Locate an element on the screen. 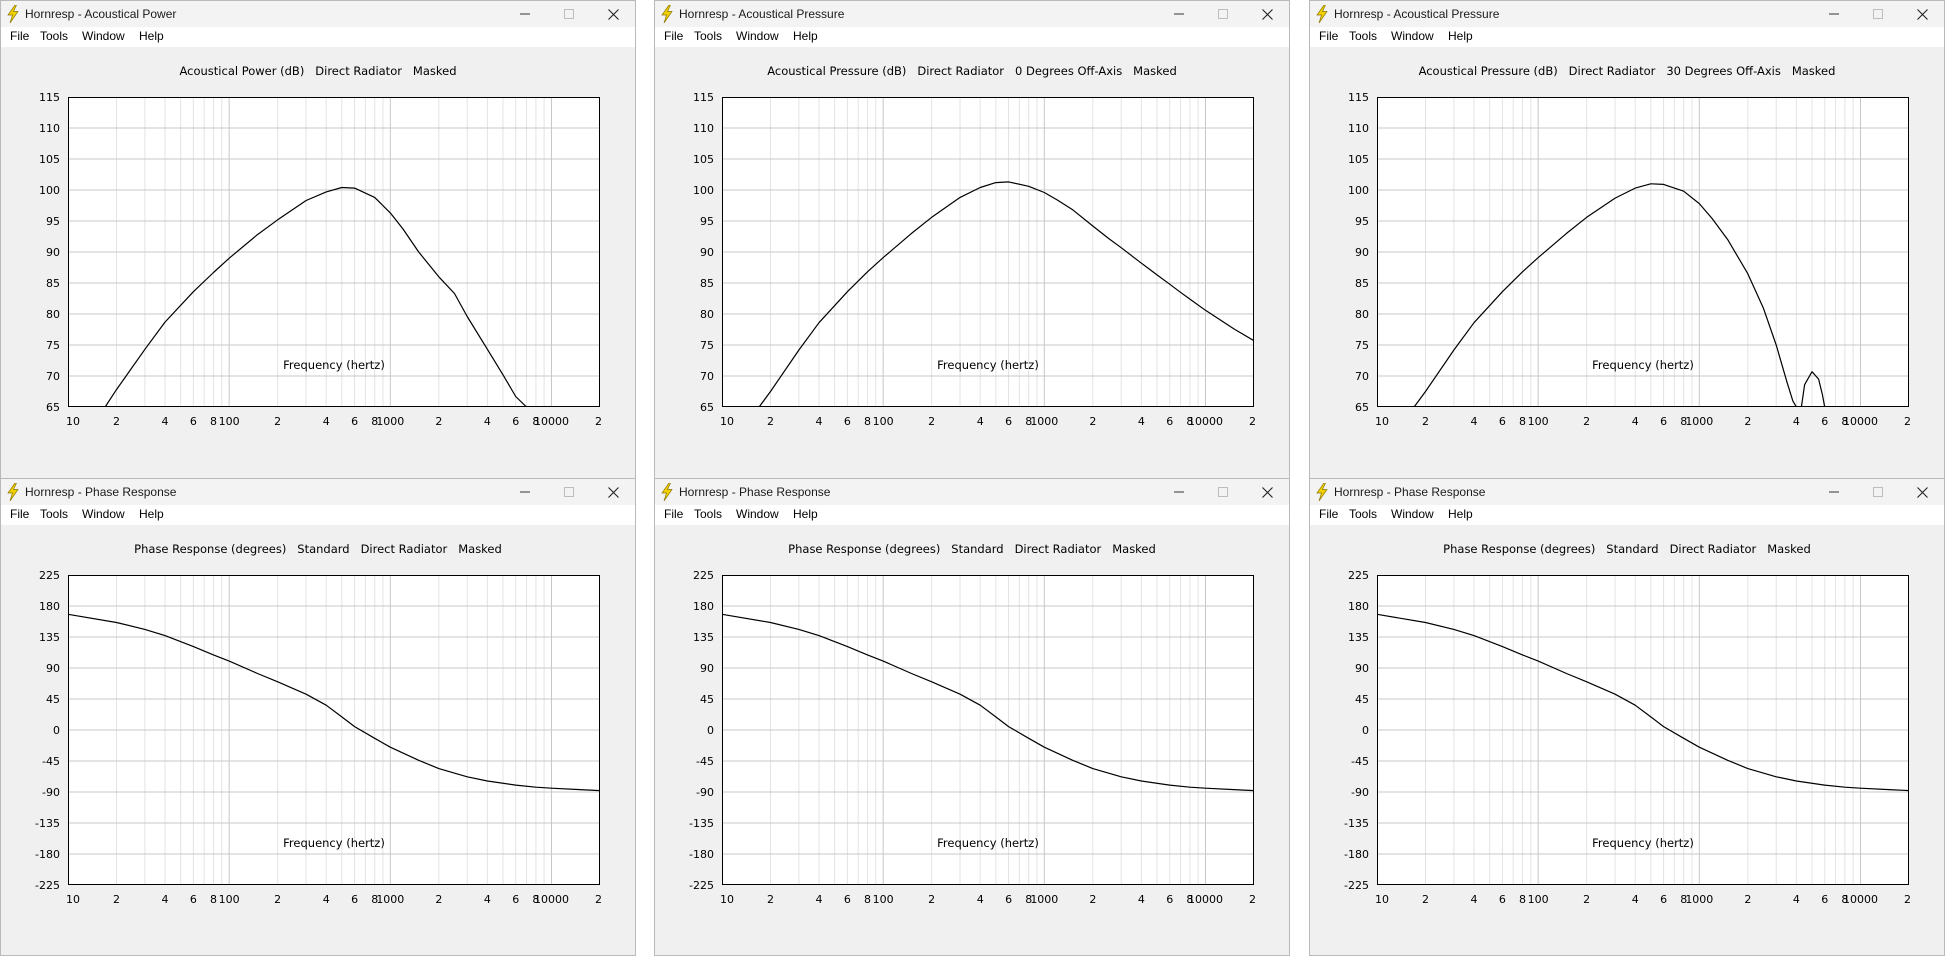  maximize-icon is located at coordinates (1878, 14).